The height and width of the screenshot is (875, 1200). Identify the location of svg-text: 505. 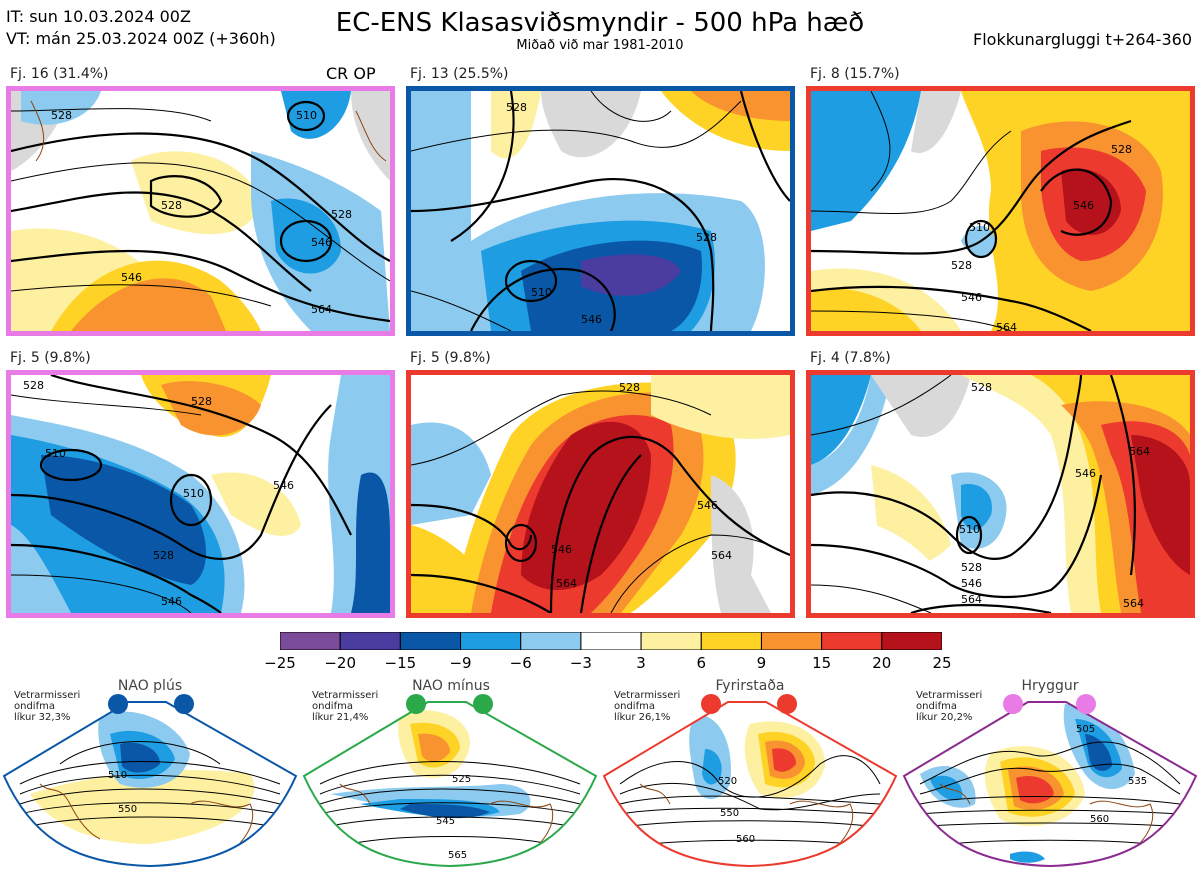
(1085, 729).